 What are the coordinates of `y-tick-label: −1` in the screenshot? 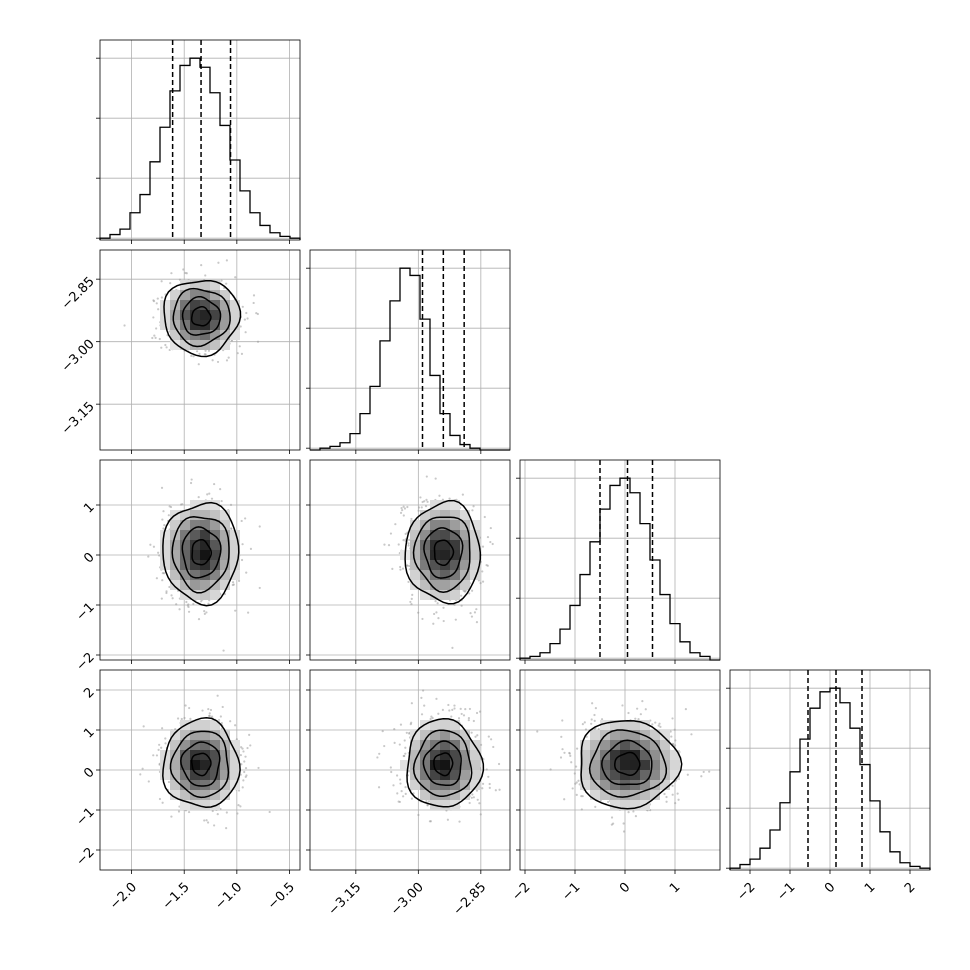 It's located at (85, 612).